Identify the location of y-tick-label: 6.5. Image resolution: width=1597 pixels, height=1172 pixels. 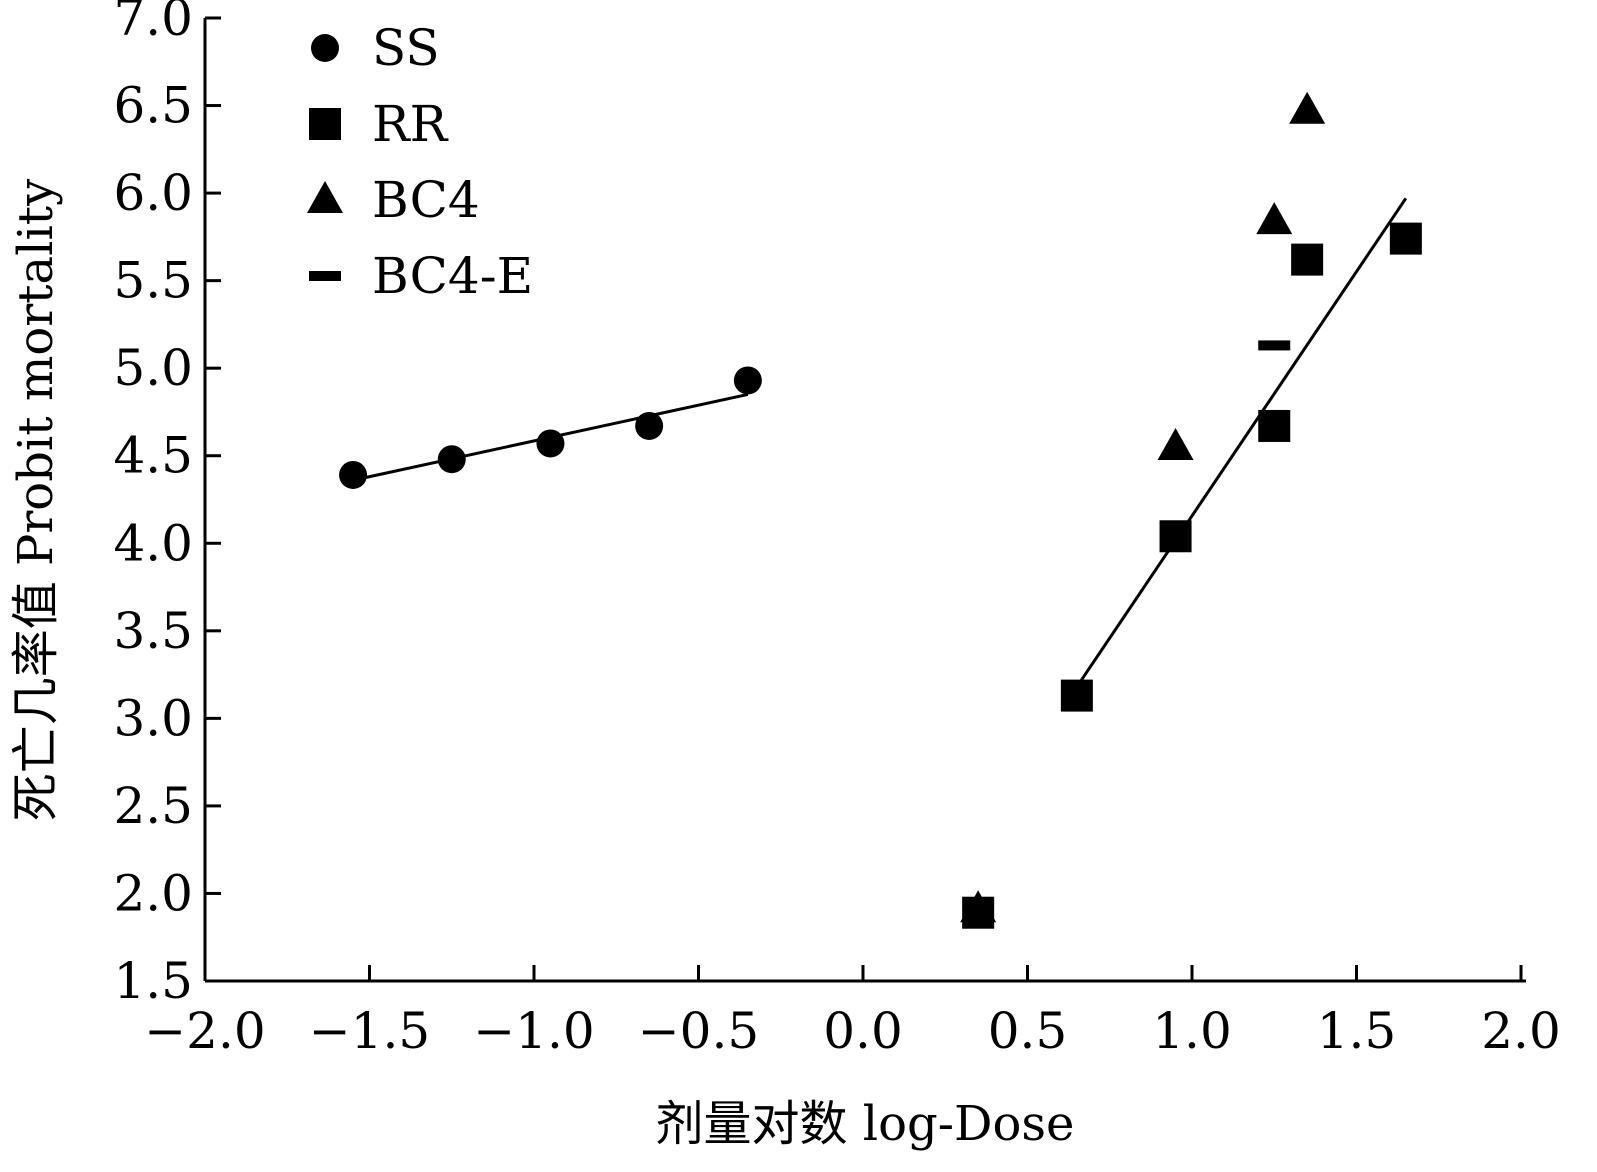
(153, 106).